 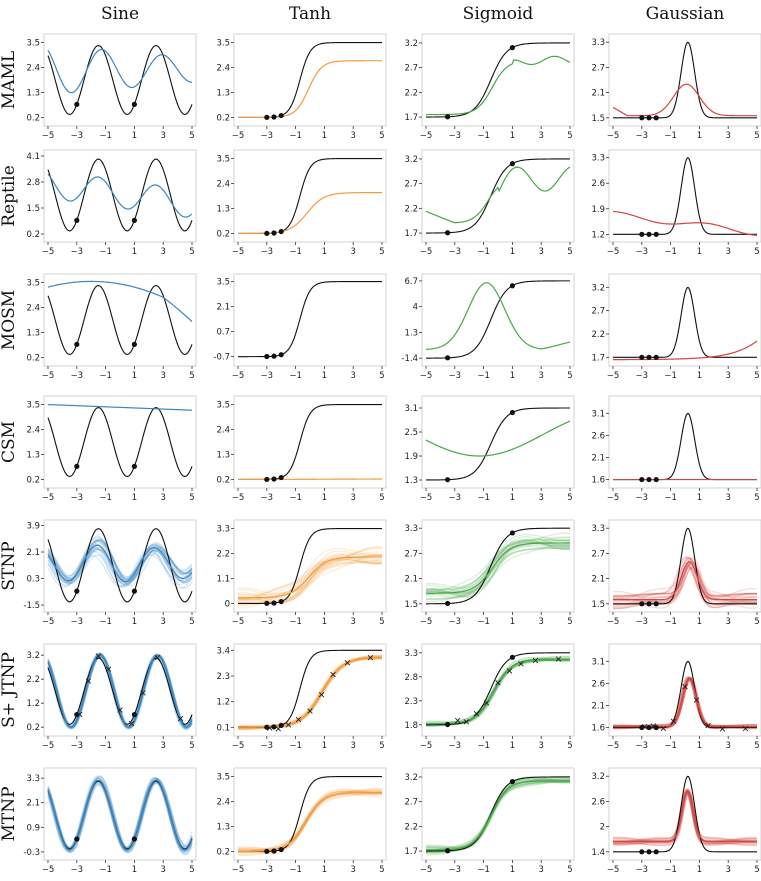 What do you see at coordinates (411, 69) in the screenshot?
I see `y-tick-label: 2.7` at bounding box center [411, 69].